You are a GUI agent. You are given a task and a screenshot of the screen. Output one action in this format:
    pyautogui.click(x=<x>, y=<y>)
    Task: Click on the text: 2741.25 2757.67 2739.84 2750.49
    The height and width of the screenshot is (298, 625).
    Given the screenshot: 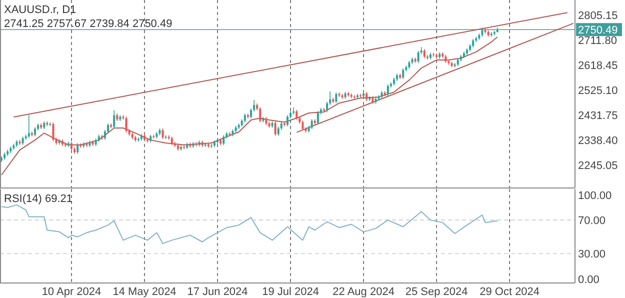 What is the action you would take?
    pyautogui.click(x=88, y=24)
    